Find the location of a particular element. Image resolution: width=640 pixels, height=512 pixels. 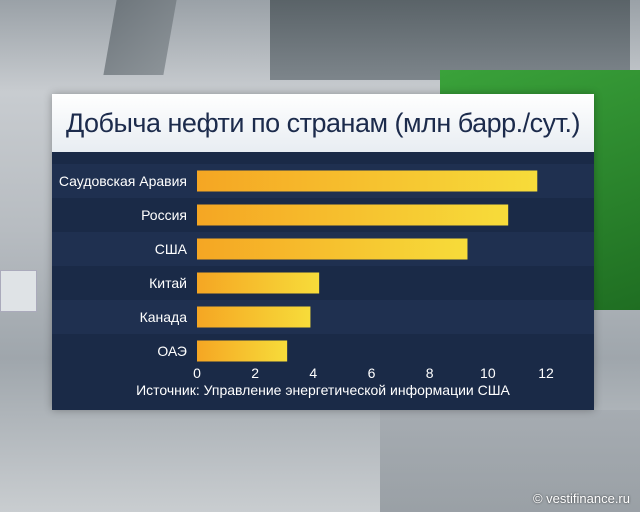

title-bar: Добыча нефти по странам (млн барр./сут.) is located at coordinates (323, 123).